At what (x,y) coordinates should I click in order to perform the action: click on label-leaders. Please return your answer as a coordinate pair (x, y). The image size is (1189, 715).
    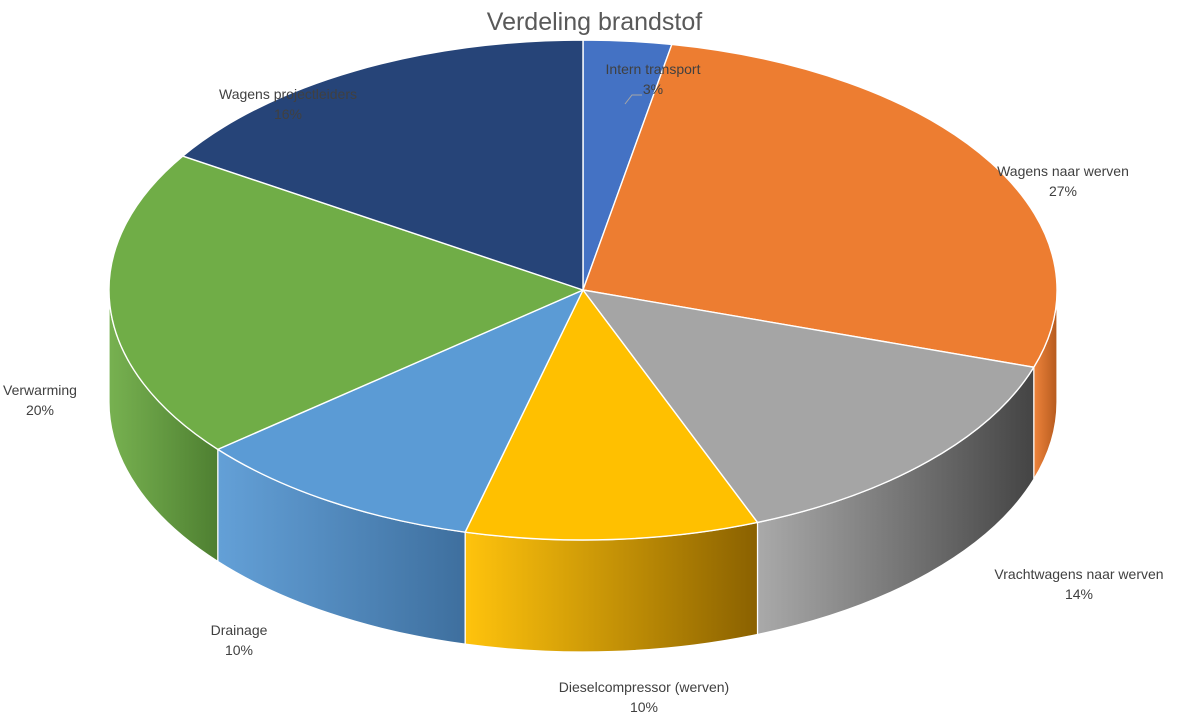
    Looking at the image, I should click on (633, 99).